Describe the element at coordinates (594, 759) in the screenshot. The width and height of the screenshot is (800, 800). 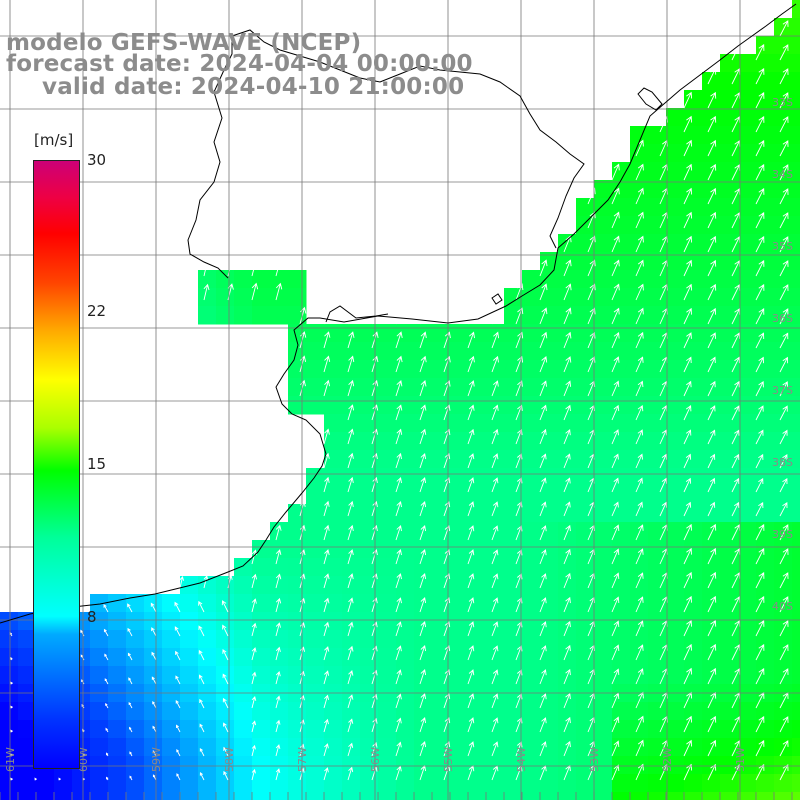
I see `longitude-label: 53W` at that location.